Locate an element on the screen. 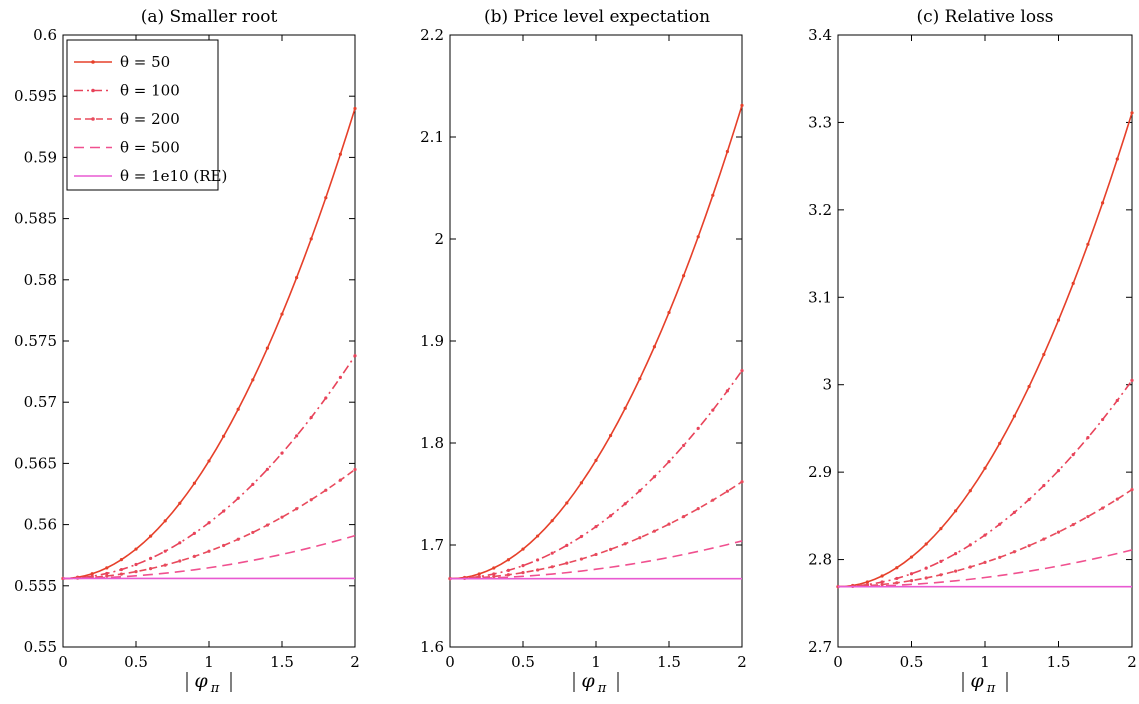 The height and width of the screenshot is (704, 1139). panel-b-x-tick-label: 2 is located at coordinates (742, 662).